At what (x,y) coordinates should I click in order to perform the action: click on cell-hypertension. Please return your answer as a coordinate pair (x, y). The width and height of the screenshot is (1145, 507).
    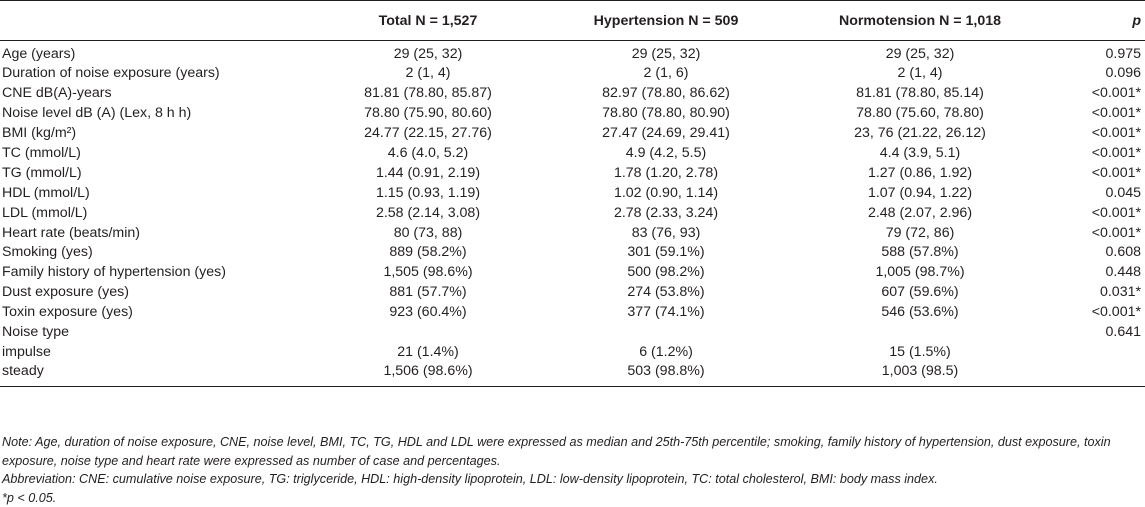
    Looking at the image, I should click on (666, 333).